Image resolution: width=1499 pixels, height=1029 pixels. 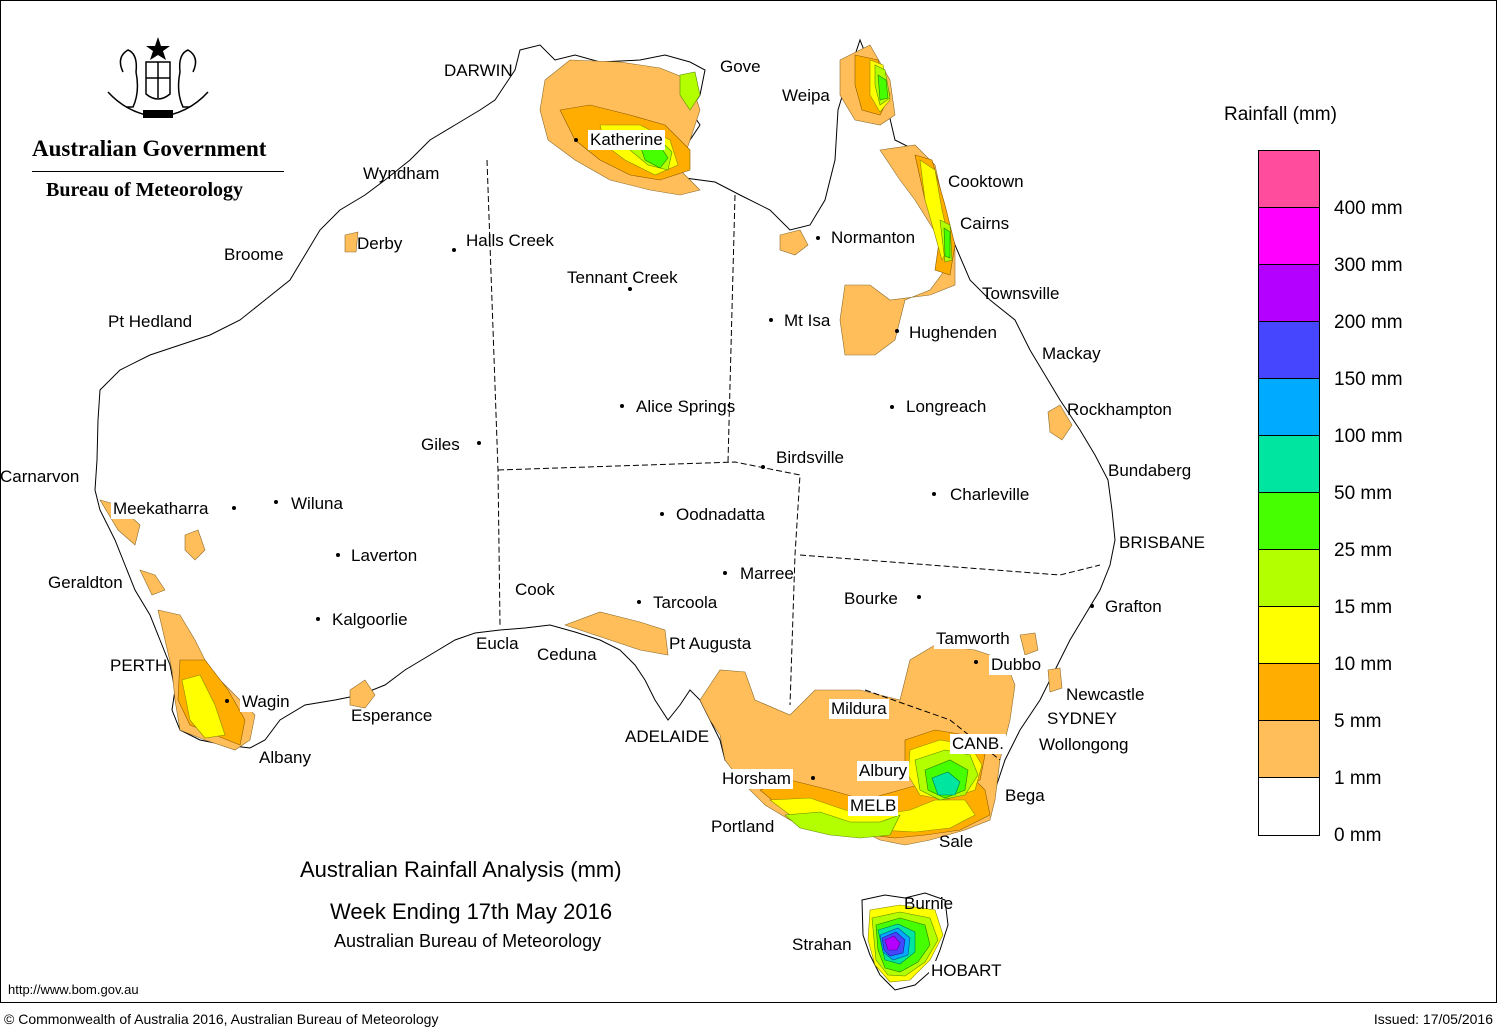 I want to click on label-halls-creek: Halls Creek, so click(x=510, y=240).